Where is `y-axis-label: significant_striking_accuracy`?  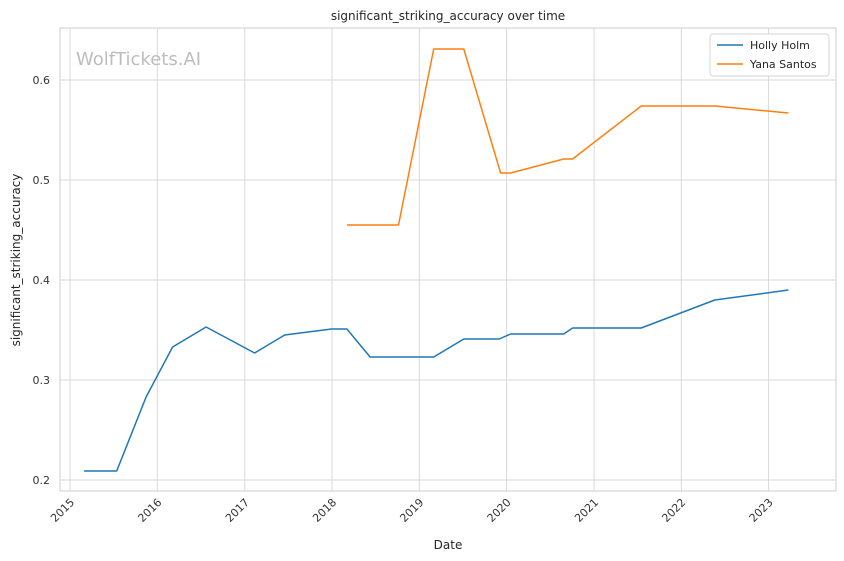 y-axis-label: significant_striking_accuracy is located at coordinates (16, 260).